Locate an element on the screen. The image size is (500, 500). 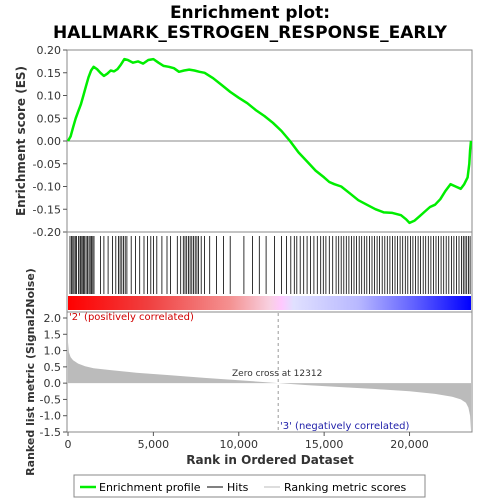
enrichment-y-tick-label: 0.15 is located at coordinates (49, 73).